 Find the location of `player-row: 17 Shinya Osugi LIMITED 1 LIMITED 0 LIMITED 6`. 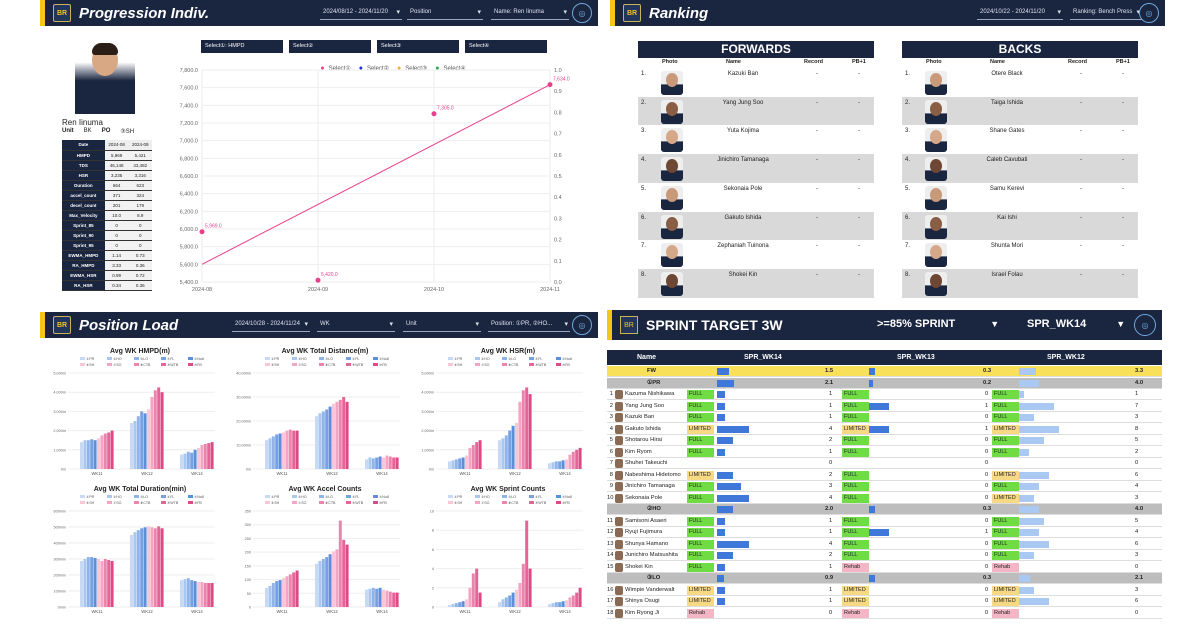

player-row: 17 Shinya Osugi LIMITED 1 LIMITED 0 LIMITED 6 is located at coordinates (884, 602).